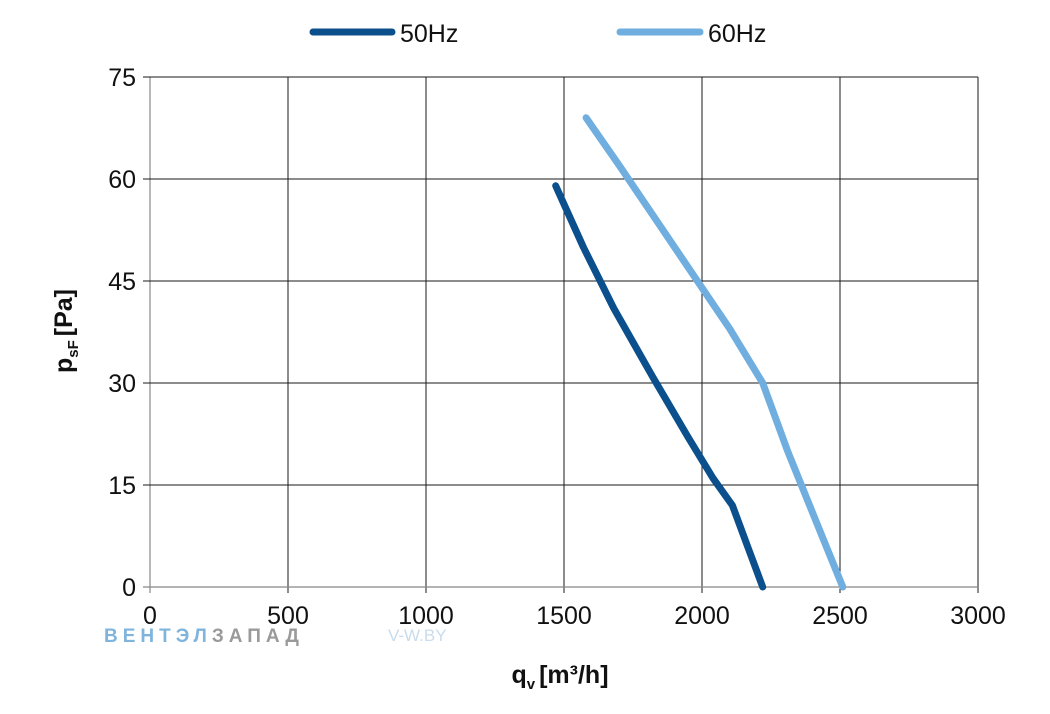 Image resolution: width=1050 pixels, height=714 pixels. What do you see at coordinates (737, 34) in the screenshot?
I see `legend-label-60hz: 60Hz` at bounding box center [737, 34].